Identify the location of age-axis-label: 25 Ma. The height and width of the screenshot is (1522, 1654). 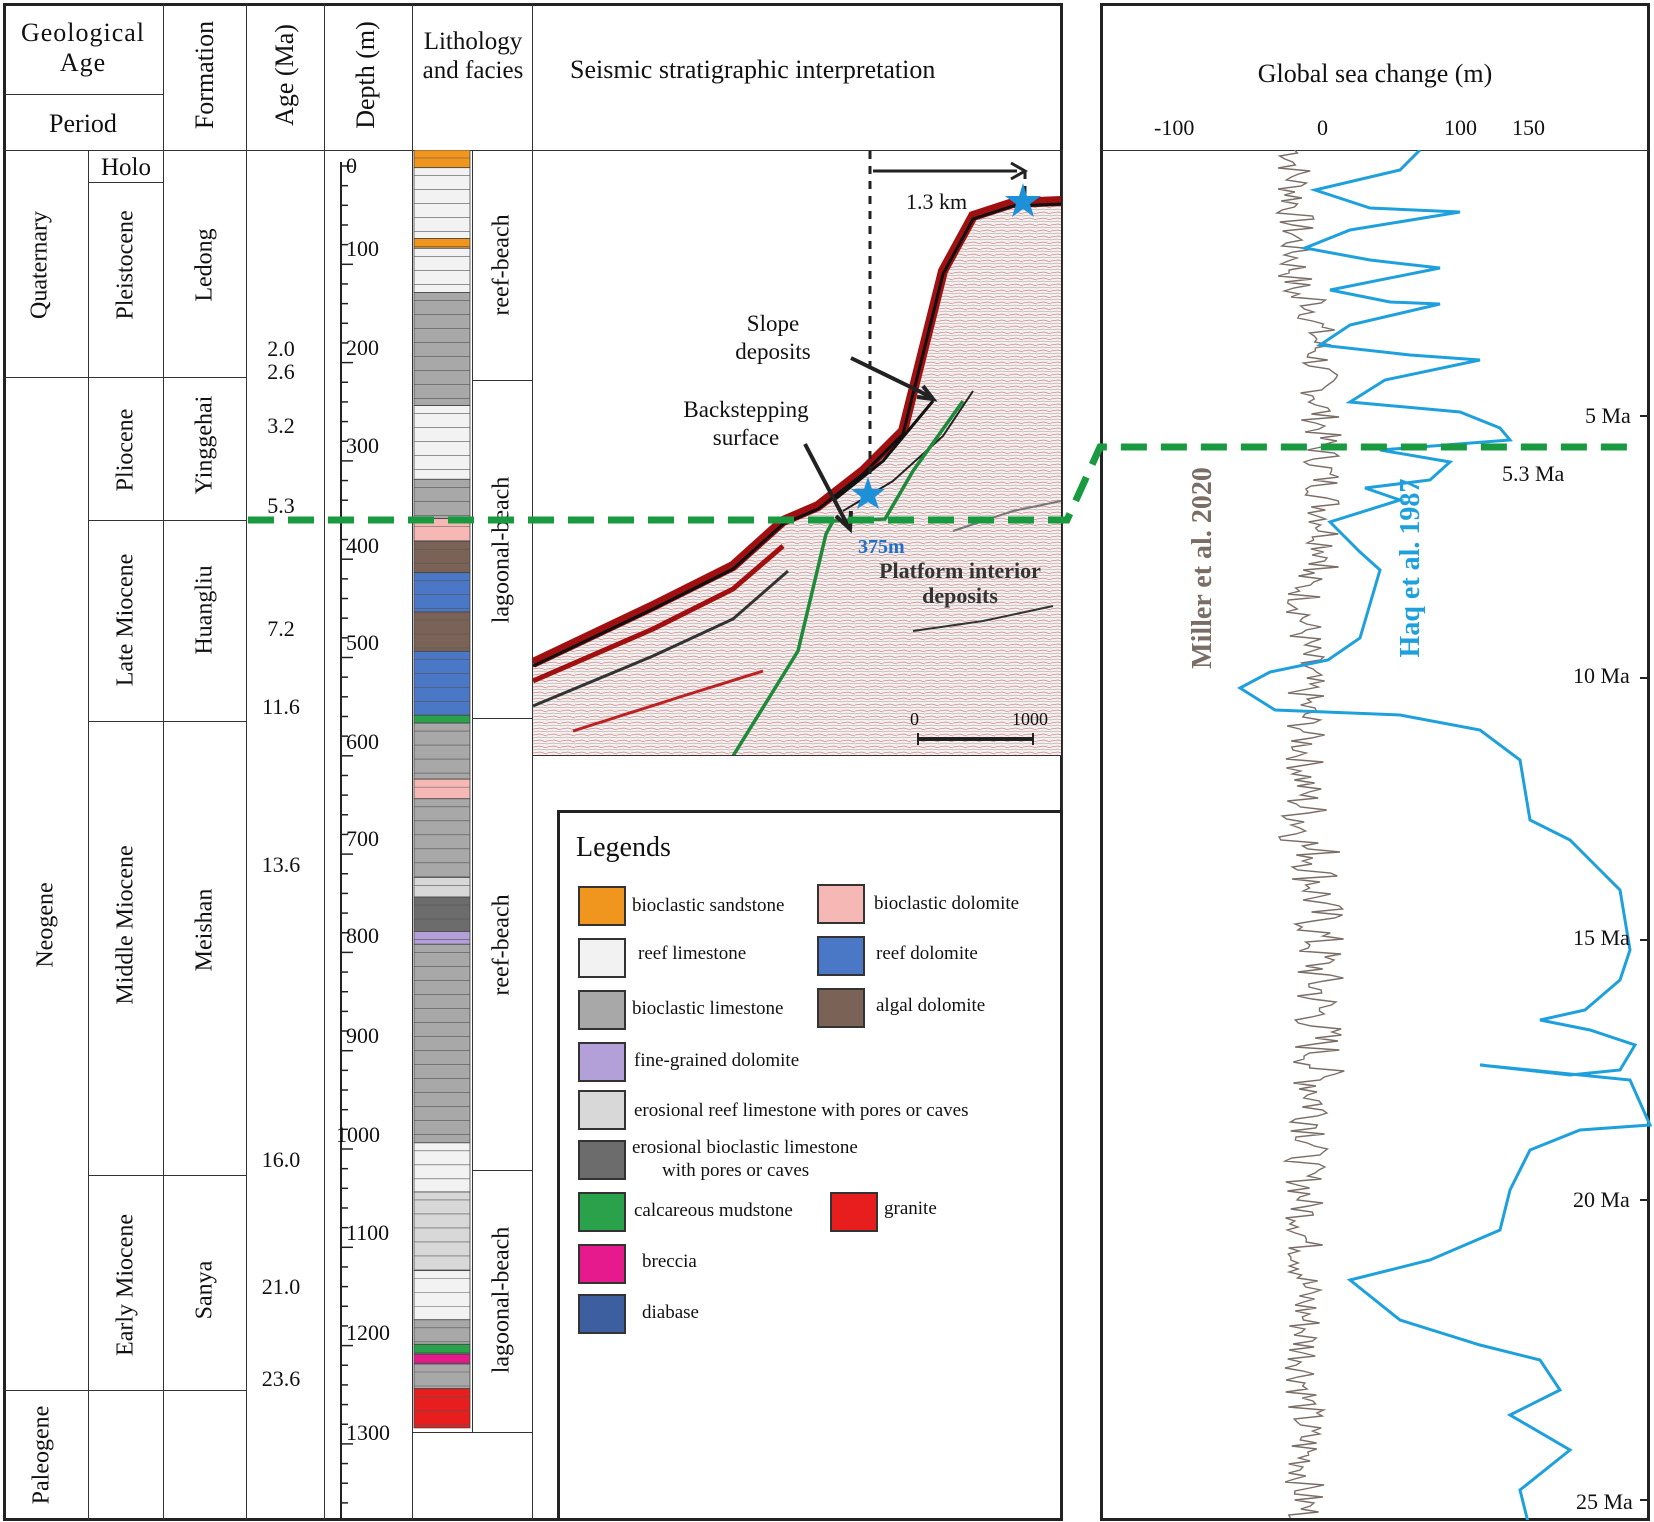
(1604, 1501).